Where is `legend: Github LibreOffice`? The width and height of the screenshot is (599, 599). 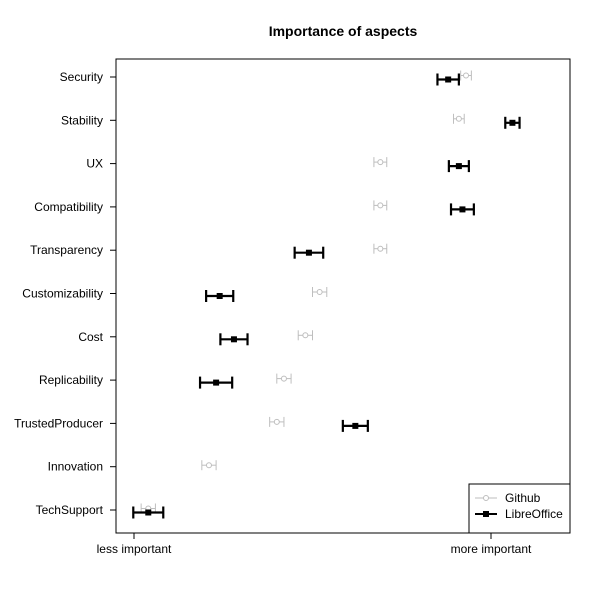 legend: Github LibreOffice is located at coordinates (519, 508).